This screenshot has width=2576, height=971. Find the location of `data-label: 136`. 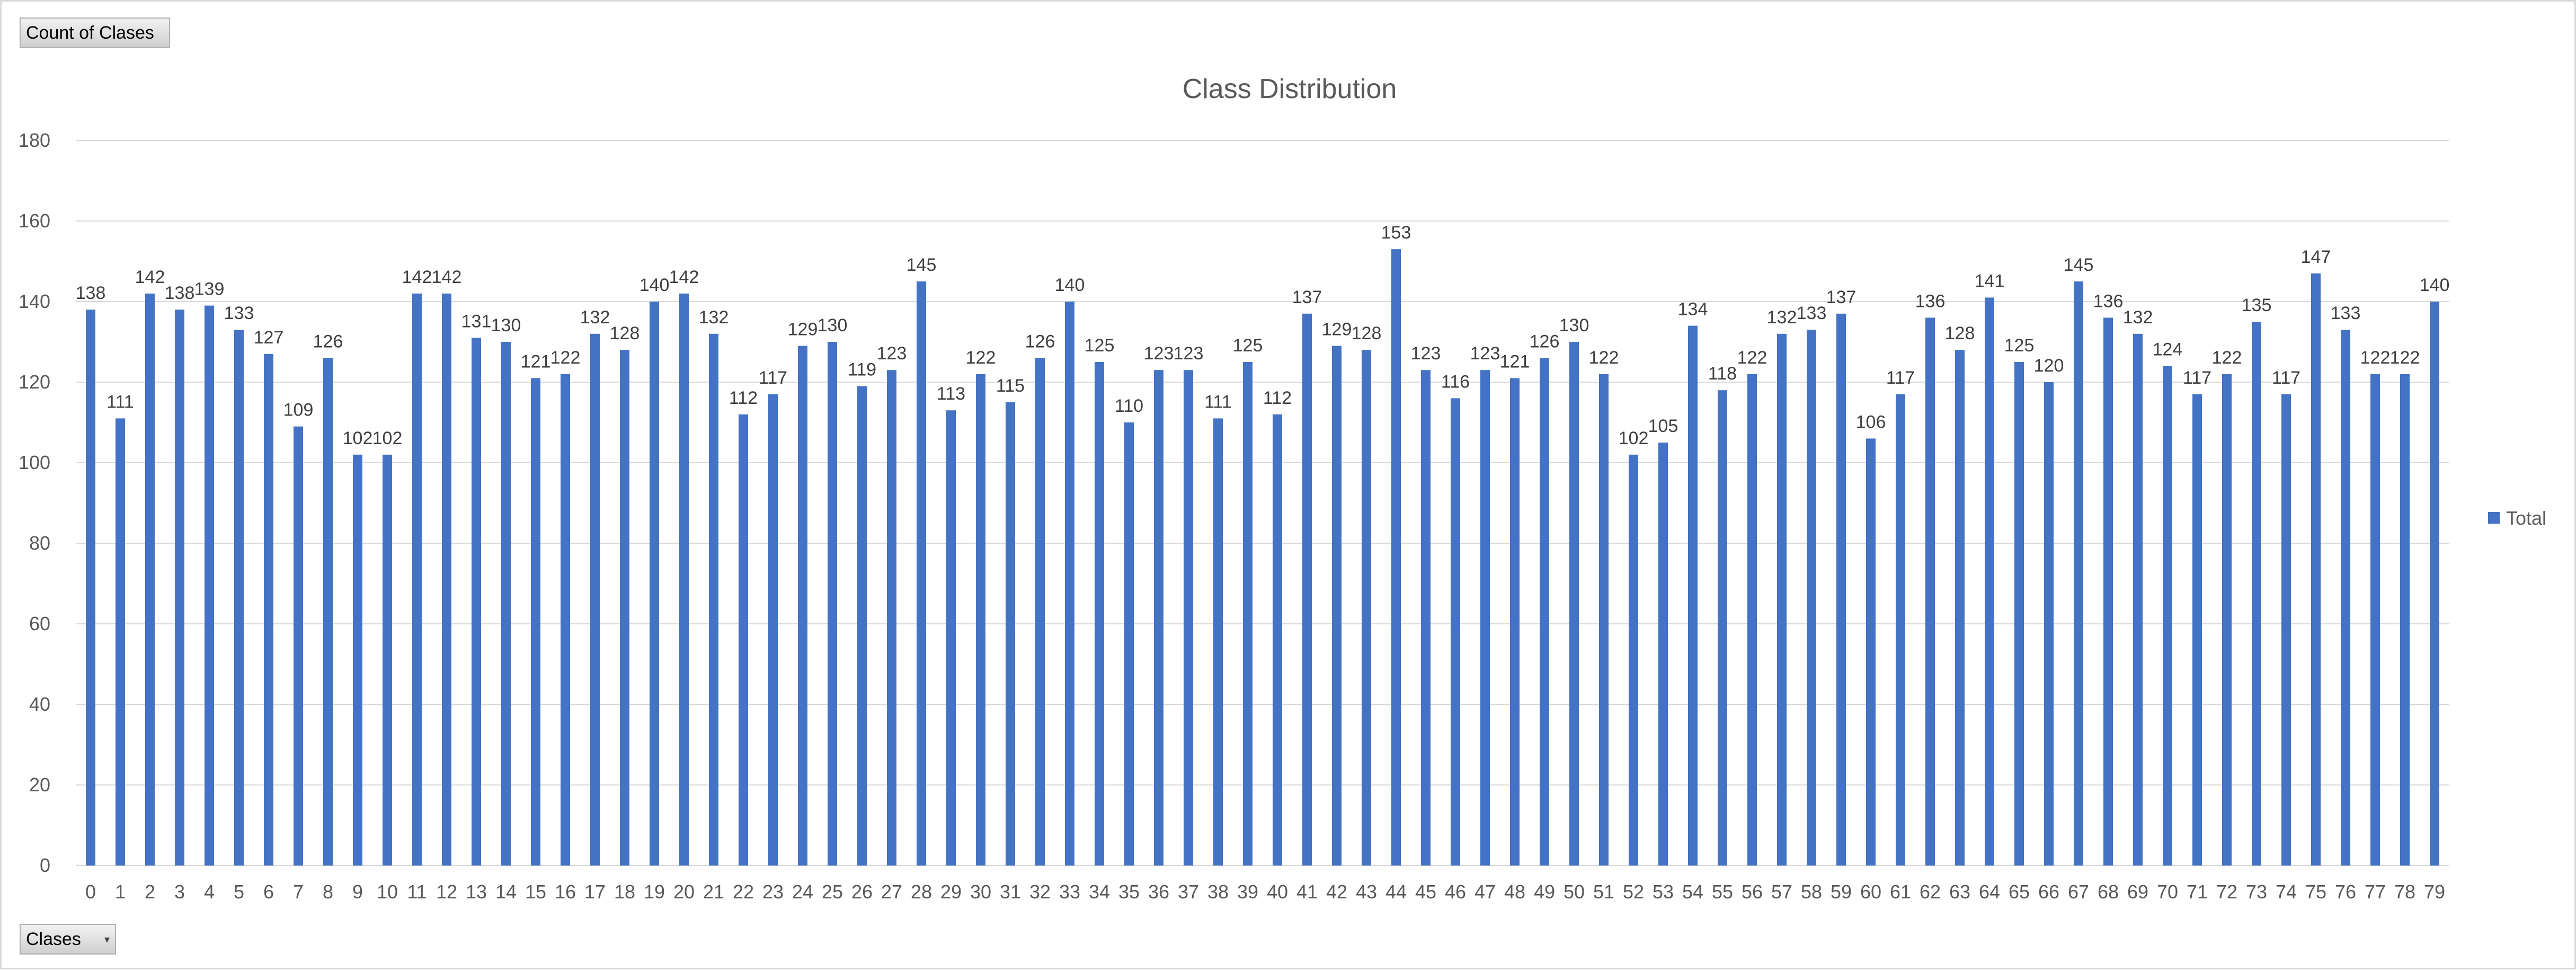

data-label: 136 is located at coordinates (1930, 301).